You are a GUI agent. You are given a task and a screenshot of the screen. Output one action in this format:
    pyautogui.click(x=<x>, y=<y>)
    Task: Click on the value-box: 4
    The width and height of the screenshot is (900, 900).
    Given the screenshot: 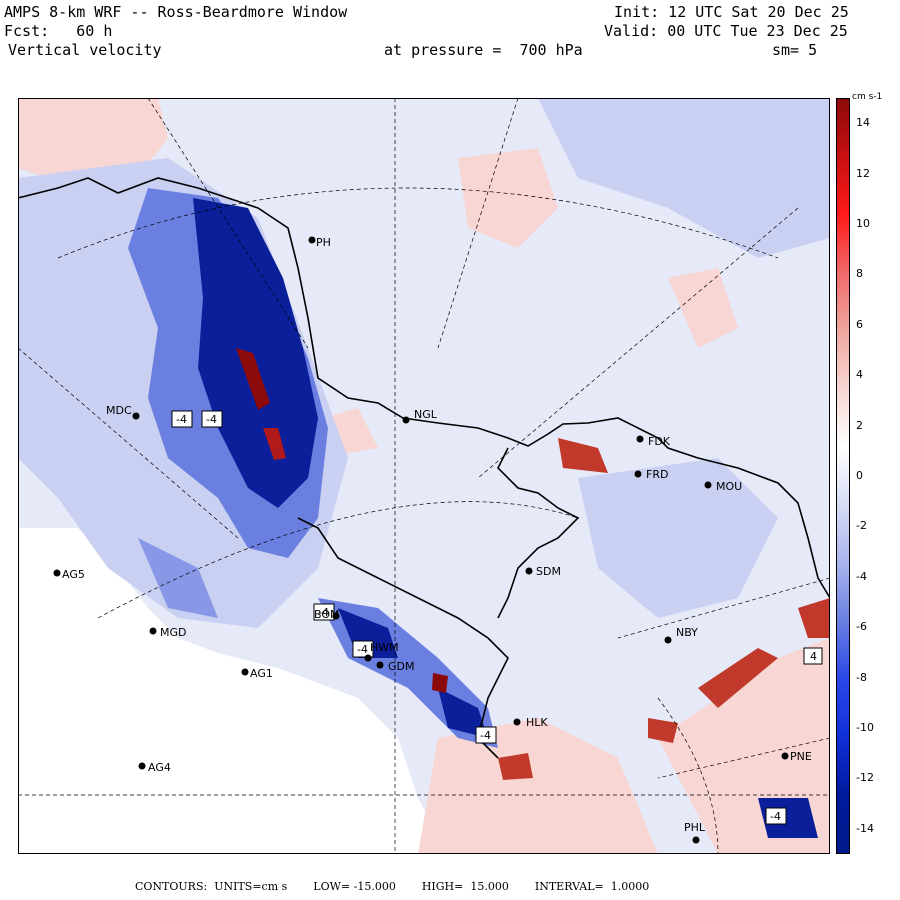 What is the action you would take?
    pyautogui.click(x=813, y=656)
    